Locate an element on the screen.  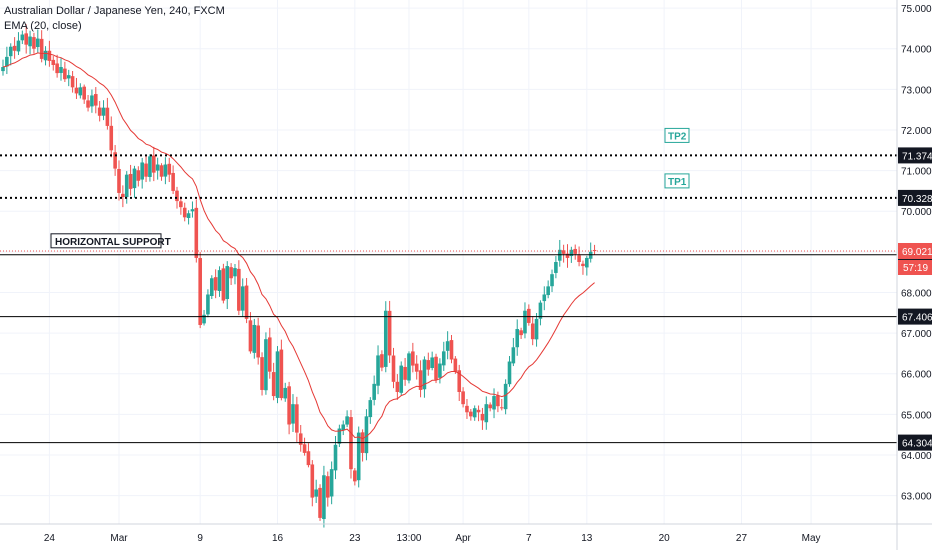
tp1-label: TP1 is located at coordinates (677, 182).